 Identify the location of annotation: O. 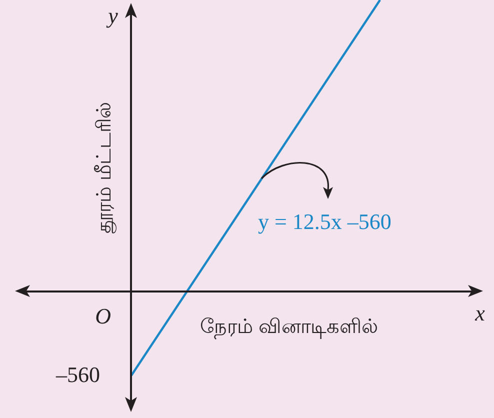
(103, 315).